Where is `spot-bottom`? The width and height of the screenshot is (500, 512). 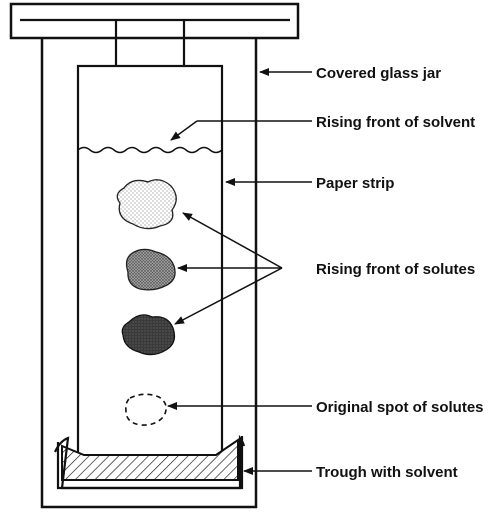 spot-bottom is located at coordinates (148, 335).